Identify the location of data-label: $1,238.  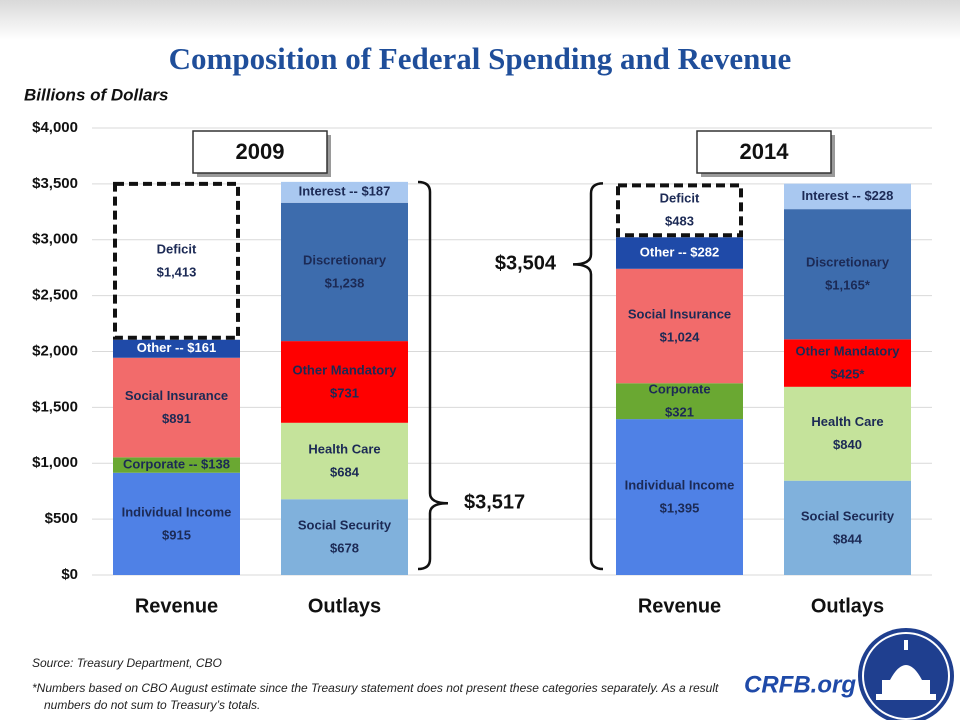
(345, 282).